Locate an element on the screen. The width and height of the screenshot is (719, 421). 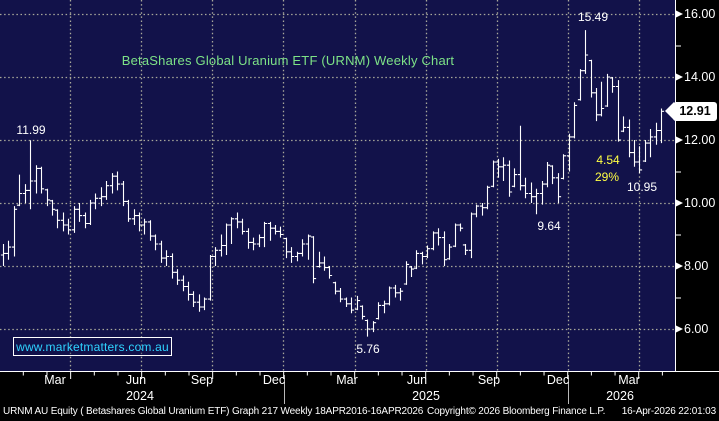
y-axis-label-6: 6.00 is located at coordinates (696, 329).